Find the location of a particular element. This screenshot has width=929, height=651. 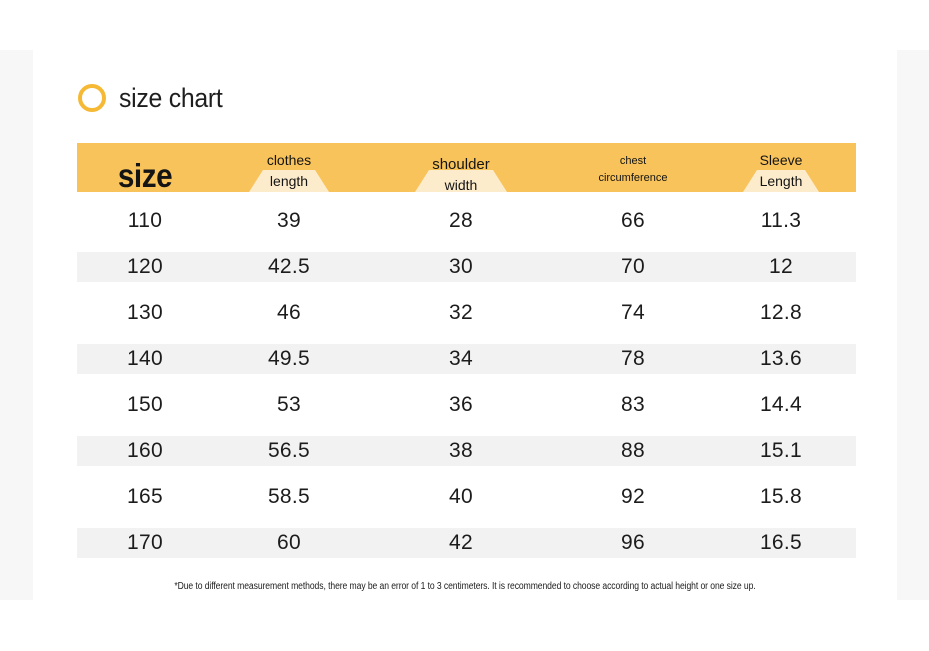

cell-sleeve: 12 is located at coordinates (781, 266).